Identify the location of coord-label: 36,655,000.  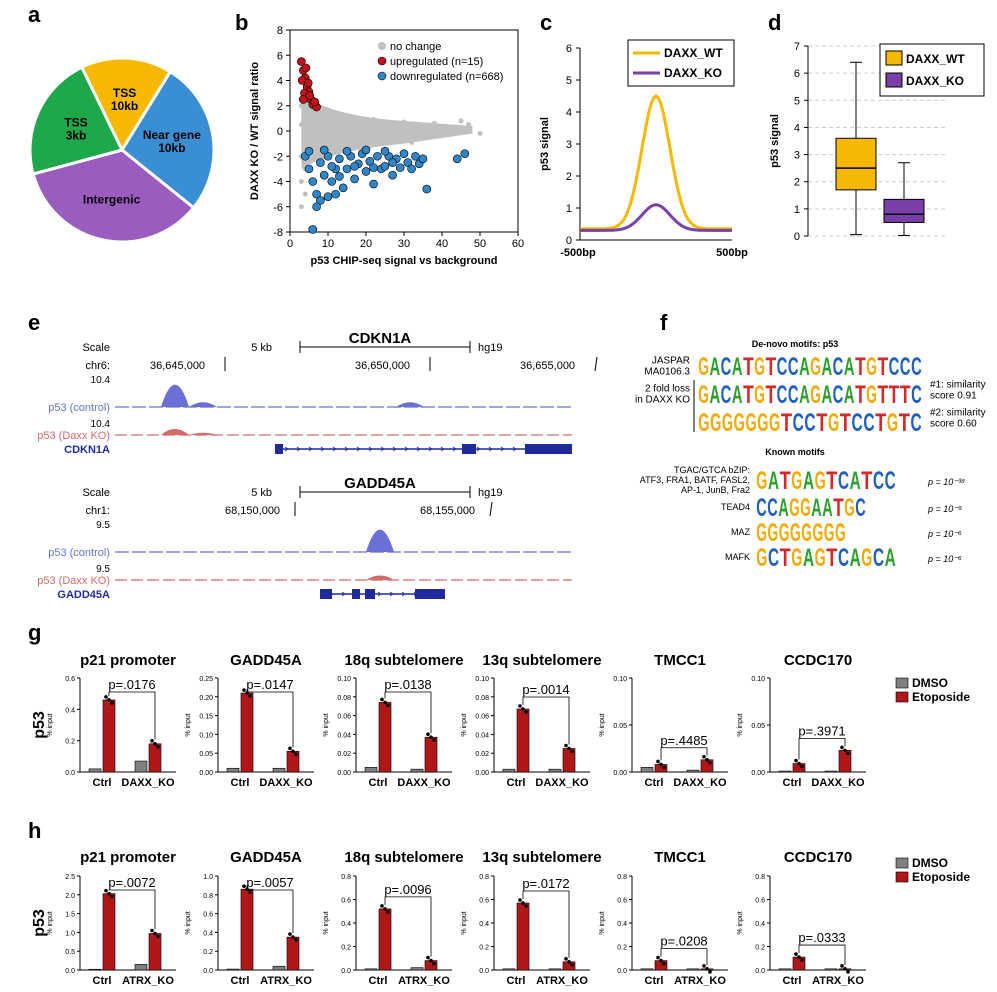
(547, 366).